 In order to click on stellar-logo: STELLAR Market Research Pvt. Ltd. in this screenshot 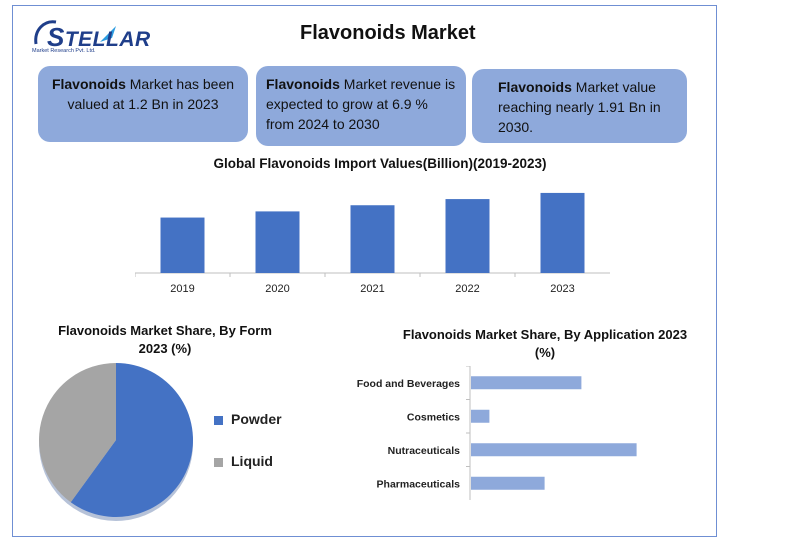, I will do `click(90, 35)`.